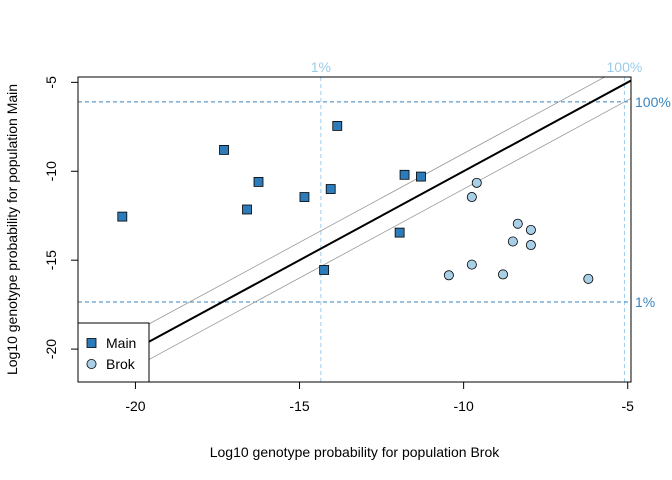 The width and height of the screenshot is (672, 480). I want to click on main-ref-label: 1%, so click(645, 302).